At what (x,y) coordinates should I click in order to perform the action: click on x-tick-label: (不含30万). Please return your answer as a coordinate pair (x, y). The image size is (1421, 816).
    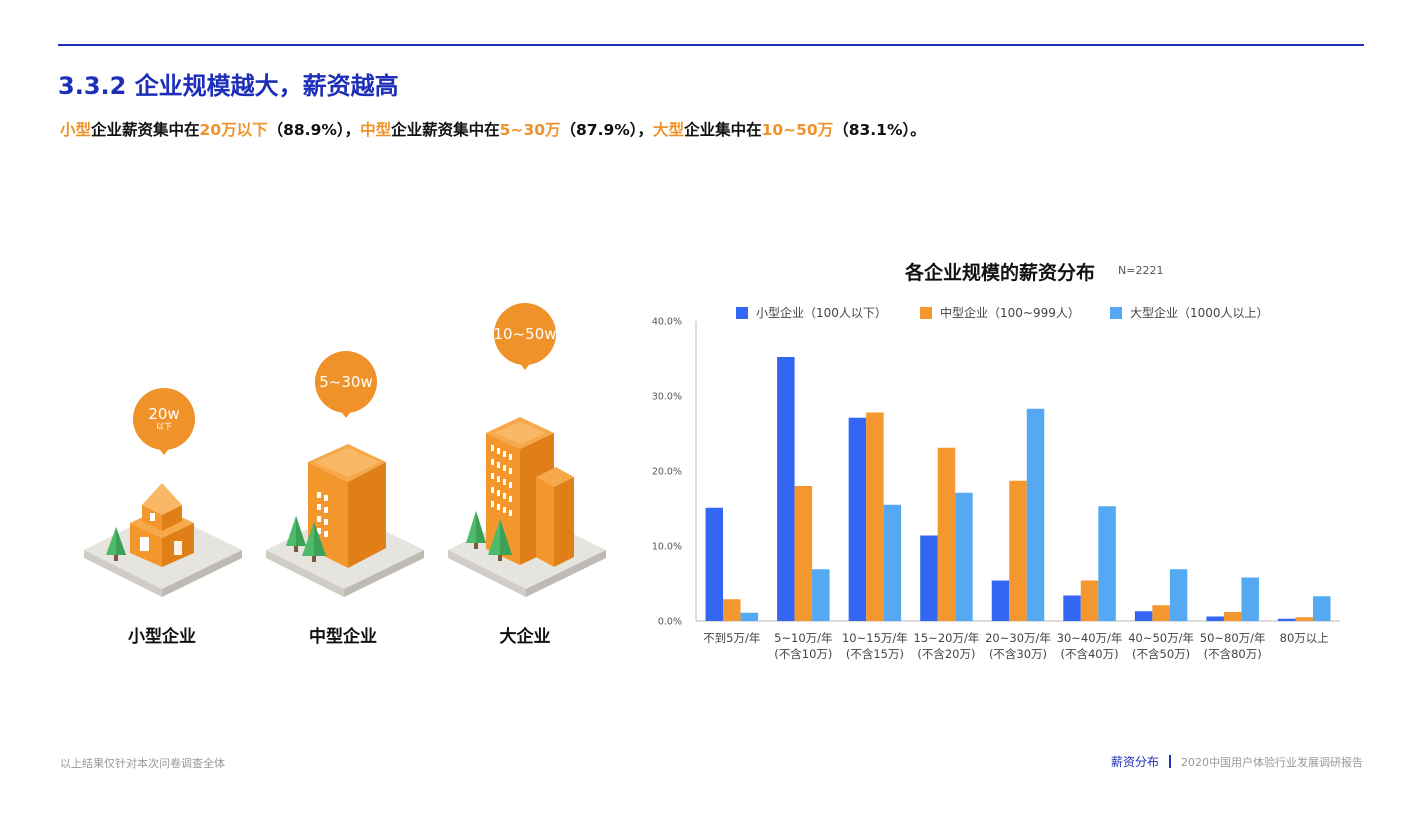
    Looking at the image, I should click on (1018, 654).